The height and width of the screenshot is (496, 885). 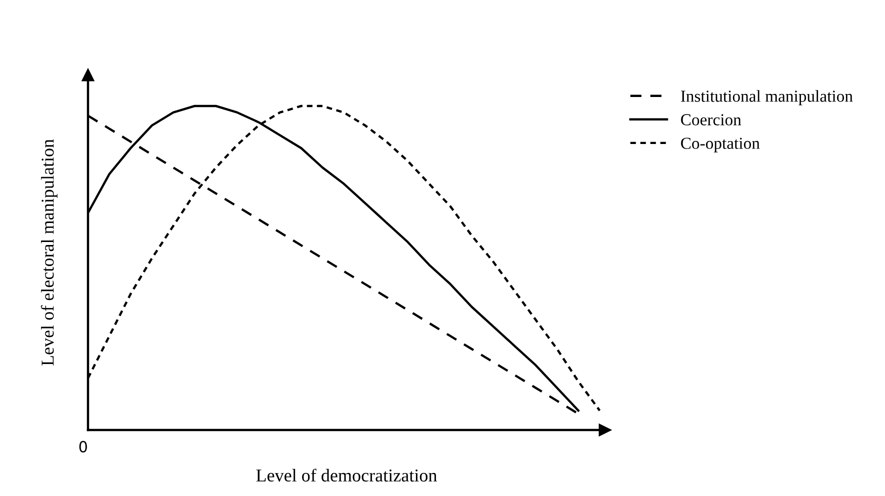 What do you see at coordinates (49, 252) in the screenshot?
I see `y-axis-title: Level of electoral manipulation` at bounding box center [49, 252].